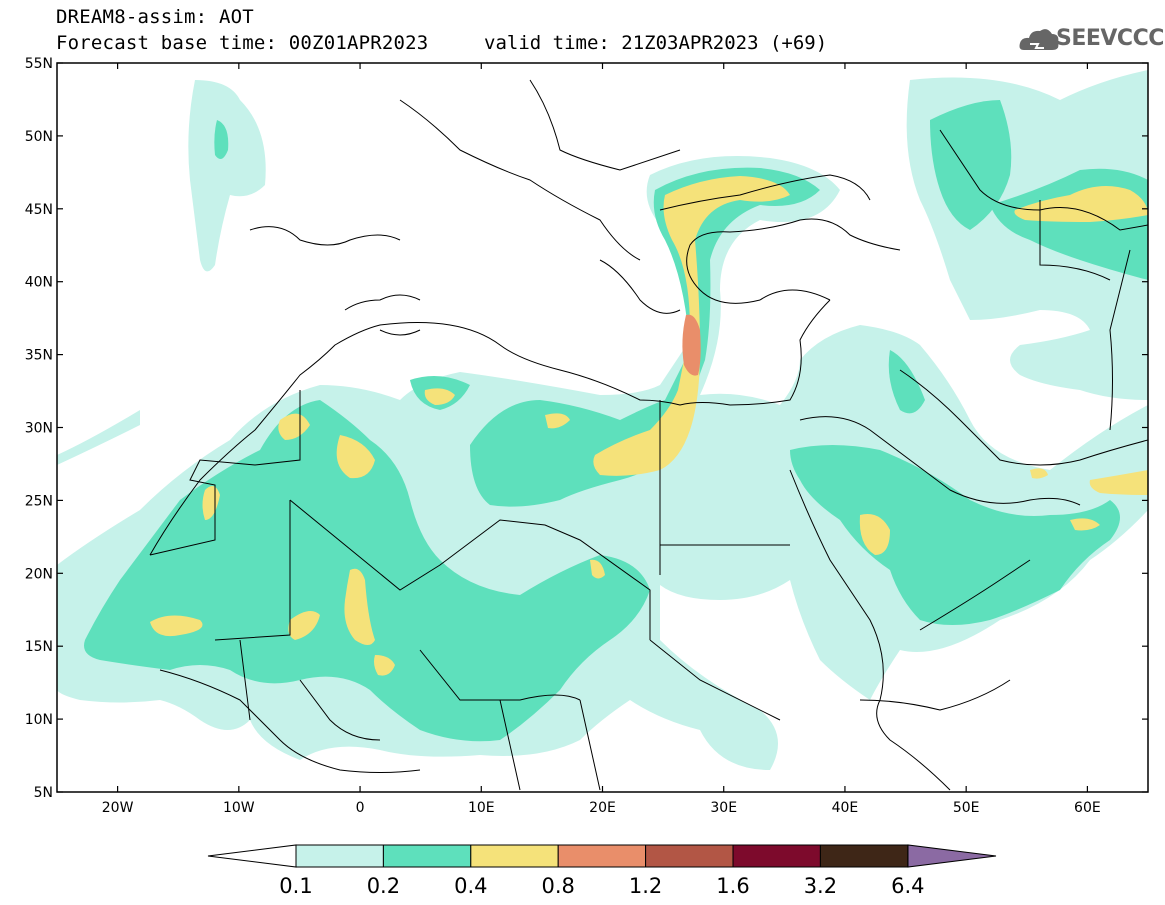 This screenshot has width=1165, height=905. I want to click on lon-tick-label: 20E, so click(602, 808).